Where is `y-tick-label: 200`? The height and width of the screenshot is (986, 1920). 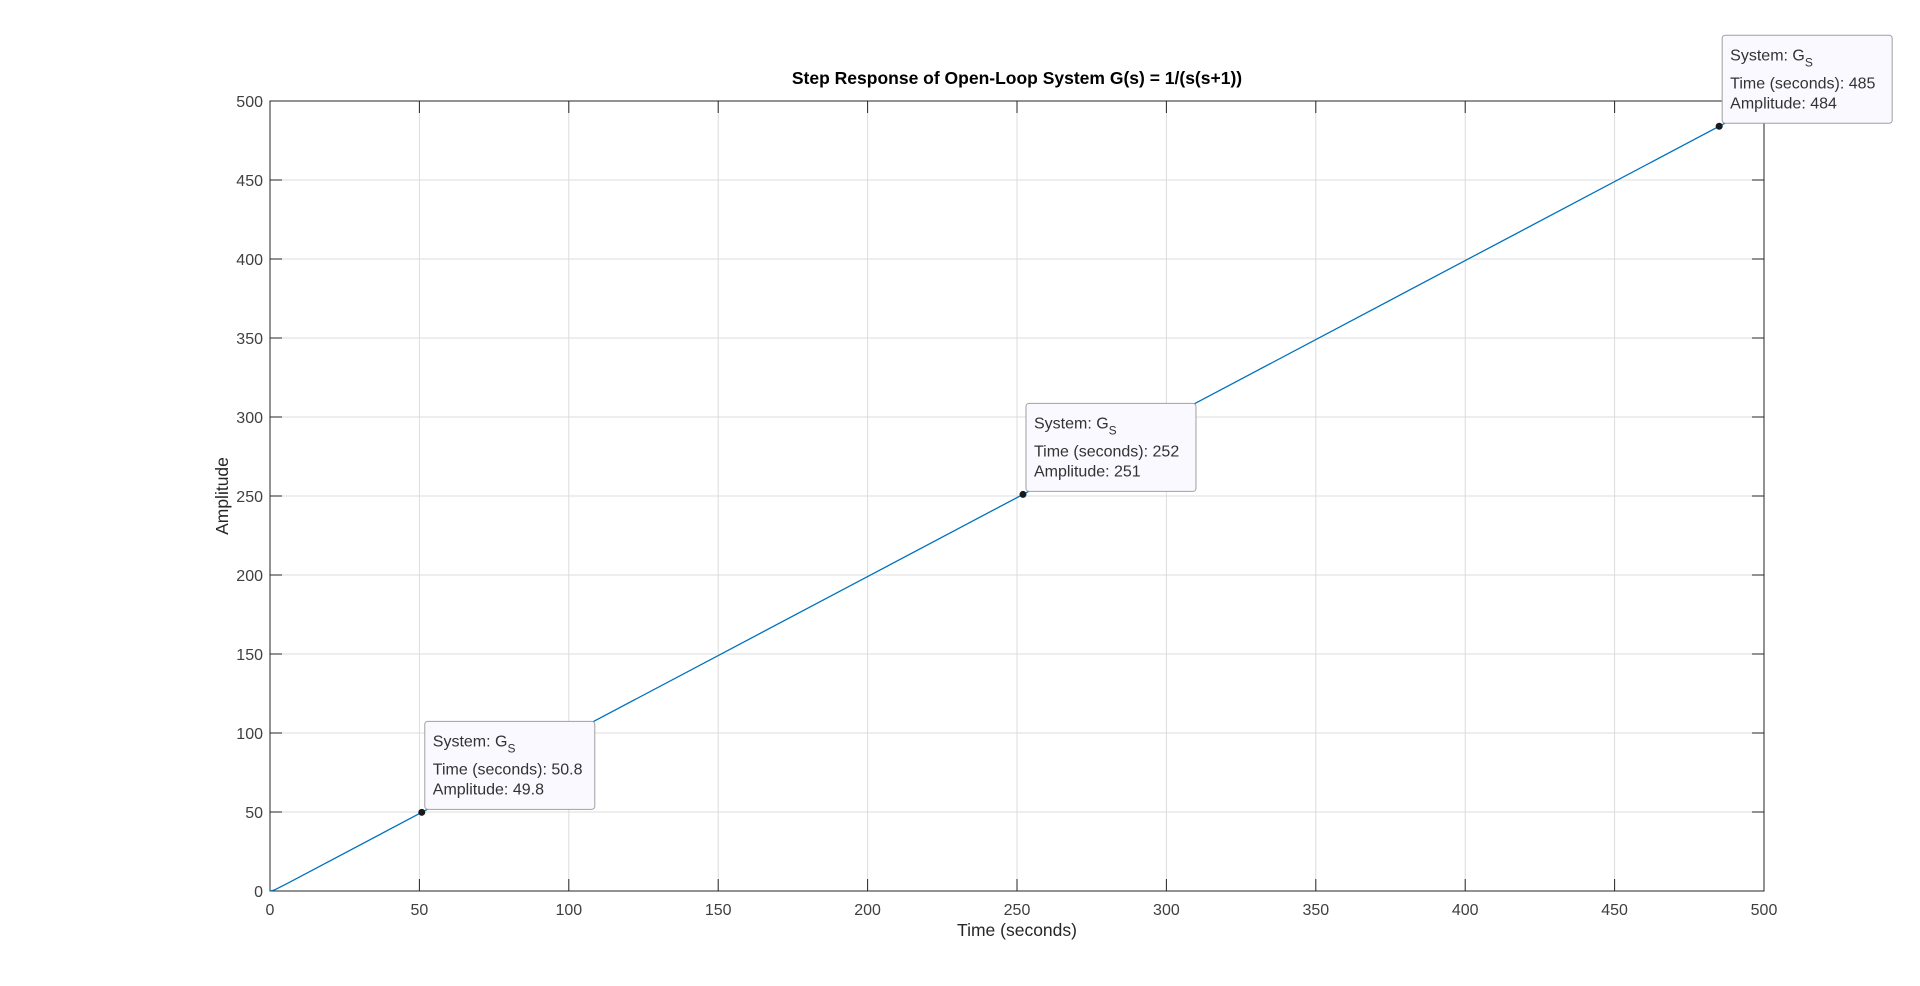 y-tick-label: 200 is located at coordinates (249, 576).